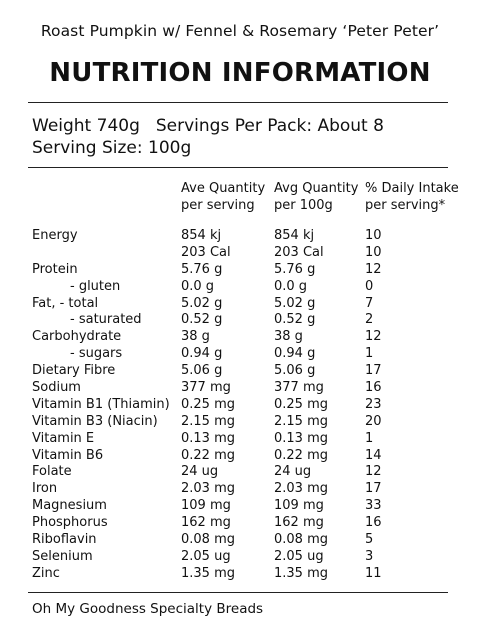 Image resolution: width=480 pixels, height=628 pixels. What do you see at coordinates (301, 421) in the screenshot?
I see `per-100g-value: 2.15 mg` at bounding box center [301, 421].